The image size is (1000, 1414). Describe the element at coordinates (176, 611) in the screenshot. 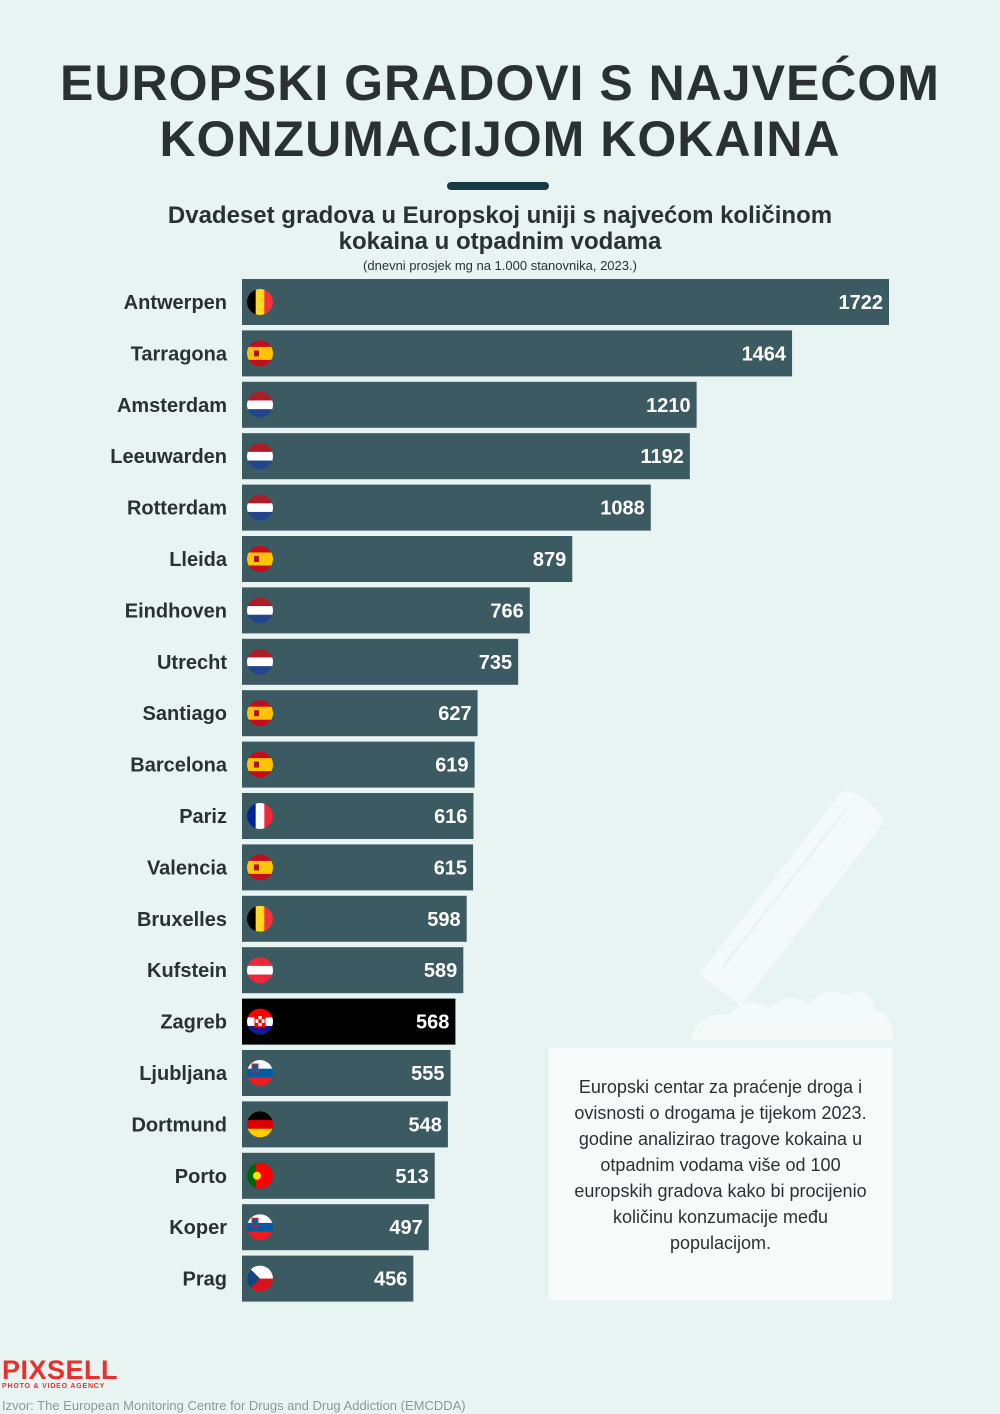

I see `category-label: Eindhoven` at that location.